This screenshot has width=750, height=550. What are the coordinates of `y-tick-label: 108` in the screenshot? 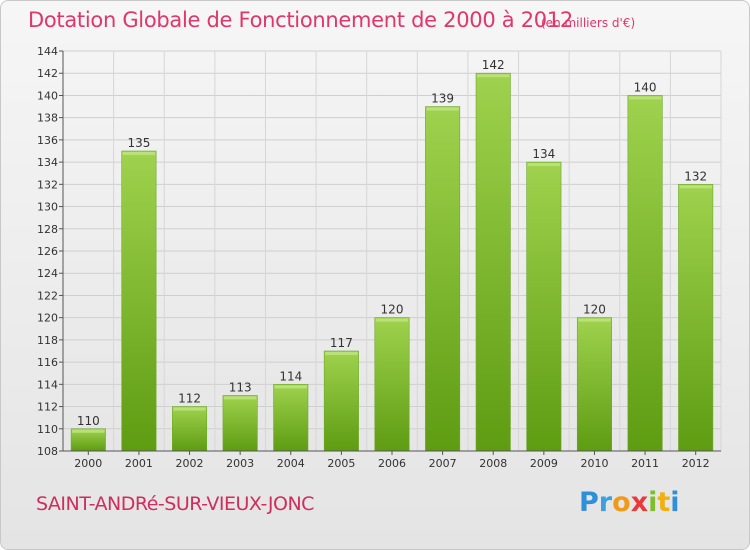 It's located at (47, 451).